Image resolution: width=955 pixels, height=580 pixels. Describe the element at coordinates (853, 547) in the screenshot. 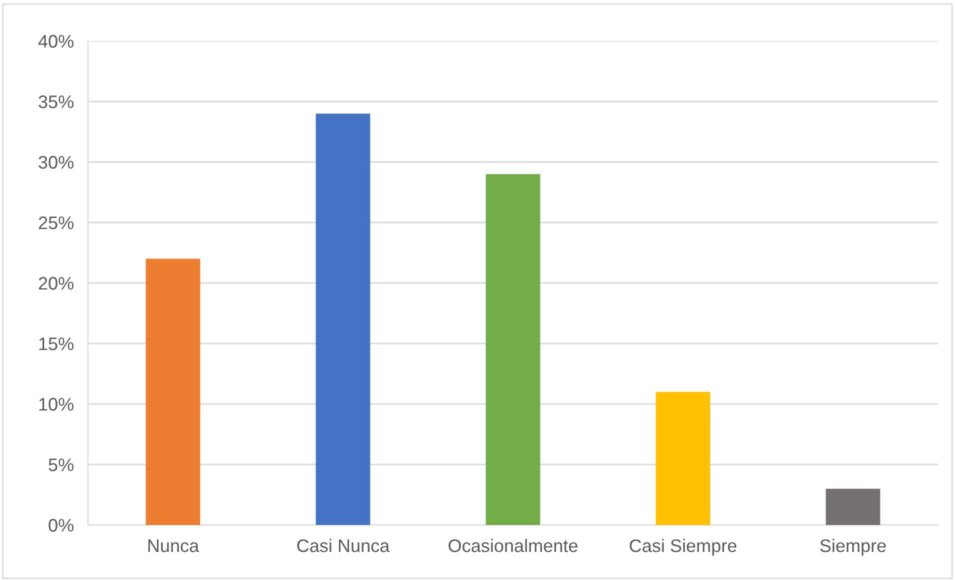

I see `x-tick-label: Siempre` at that location.